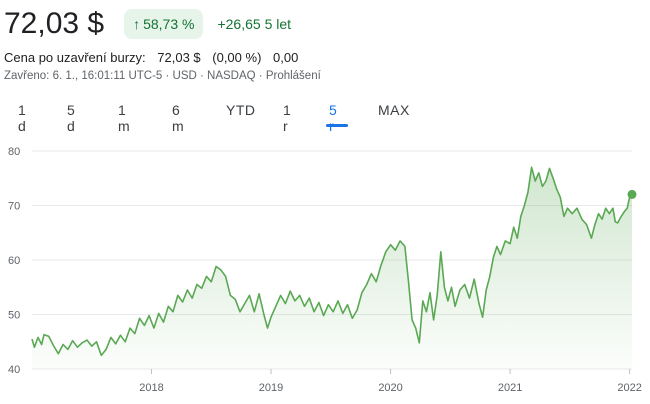 This screenshot has height=404, width=650. What do you see at coordinates (632, 194) in the screenshot?
I see `current-price-dot` at bounding box center [632, 194].